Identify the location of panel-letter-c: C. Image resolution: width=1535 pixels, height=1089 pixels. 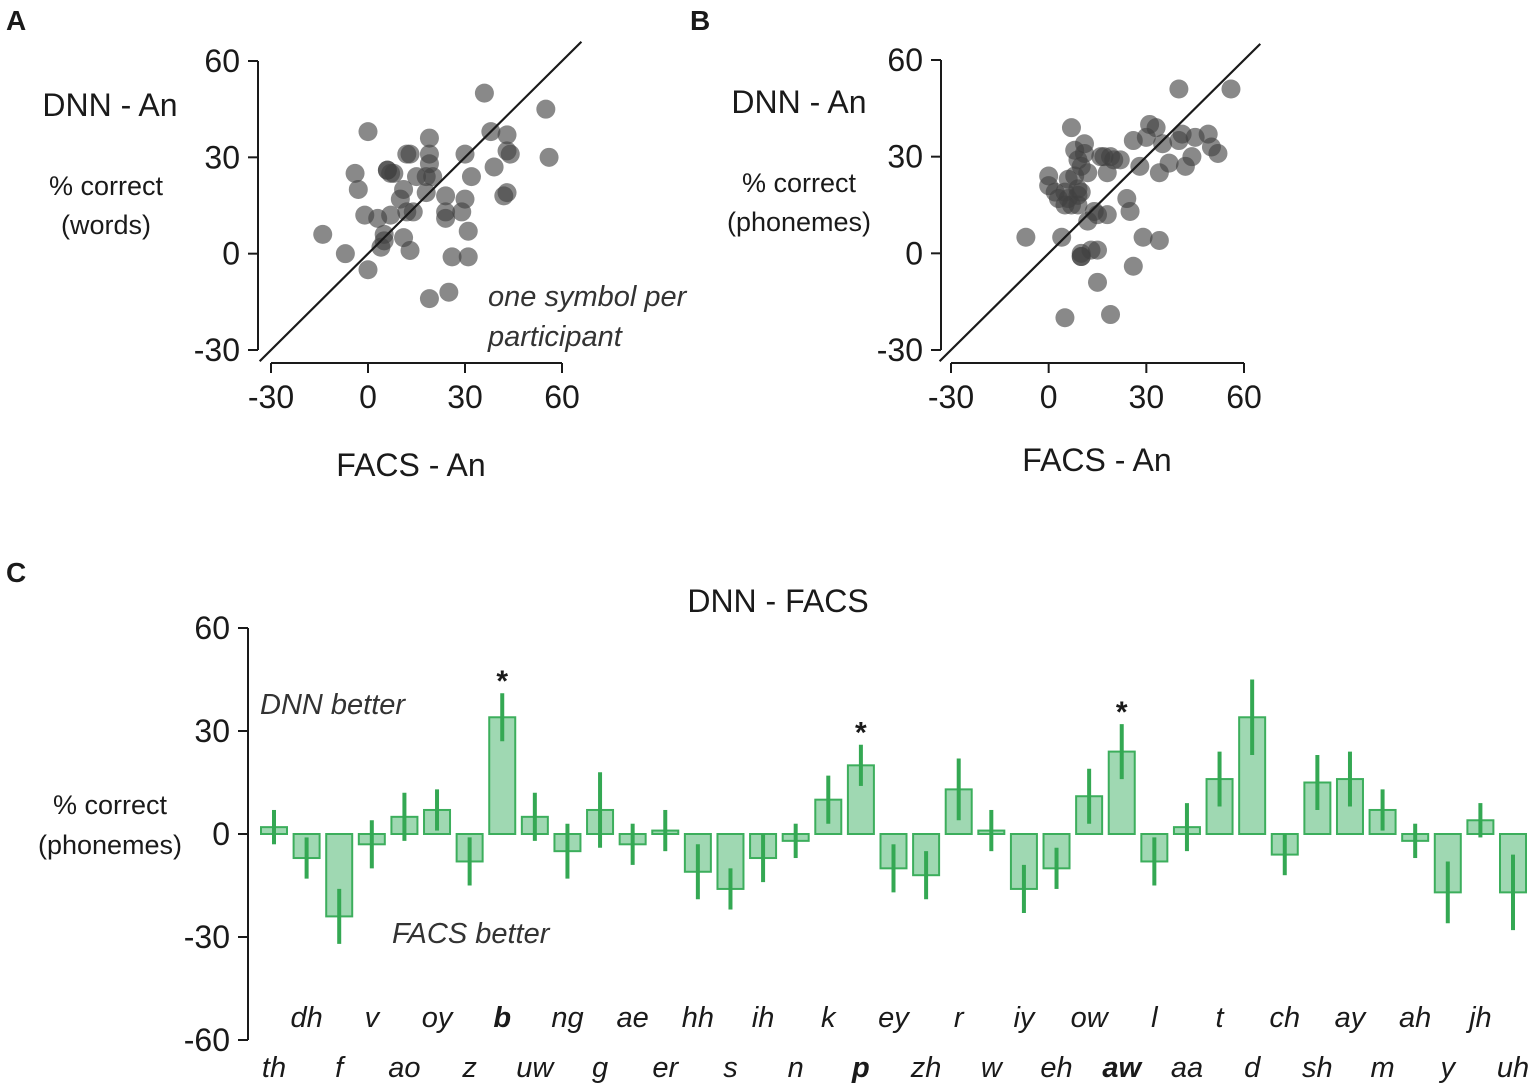
(16, 572).